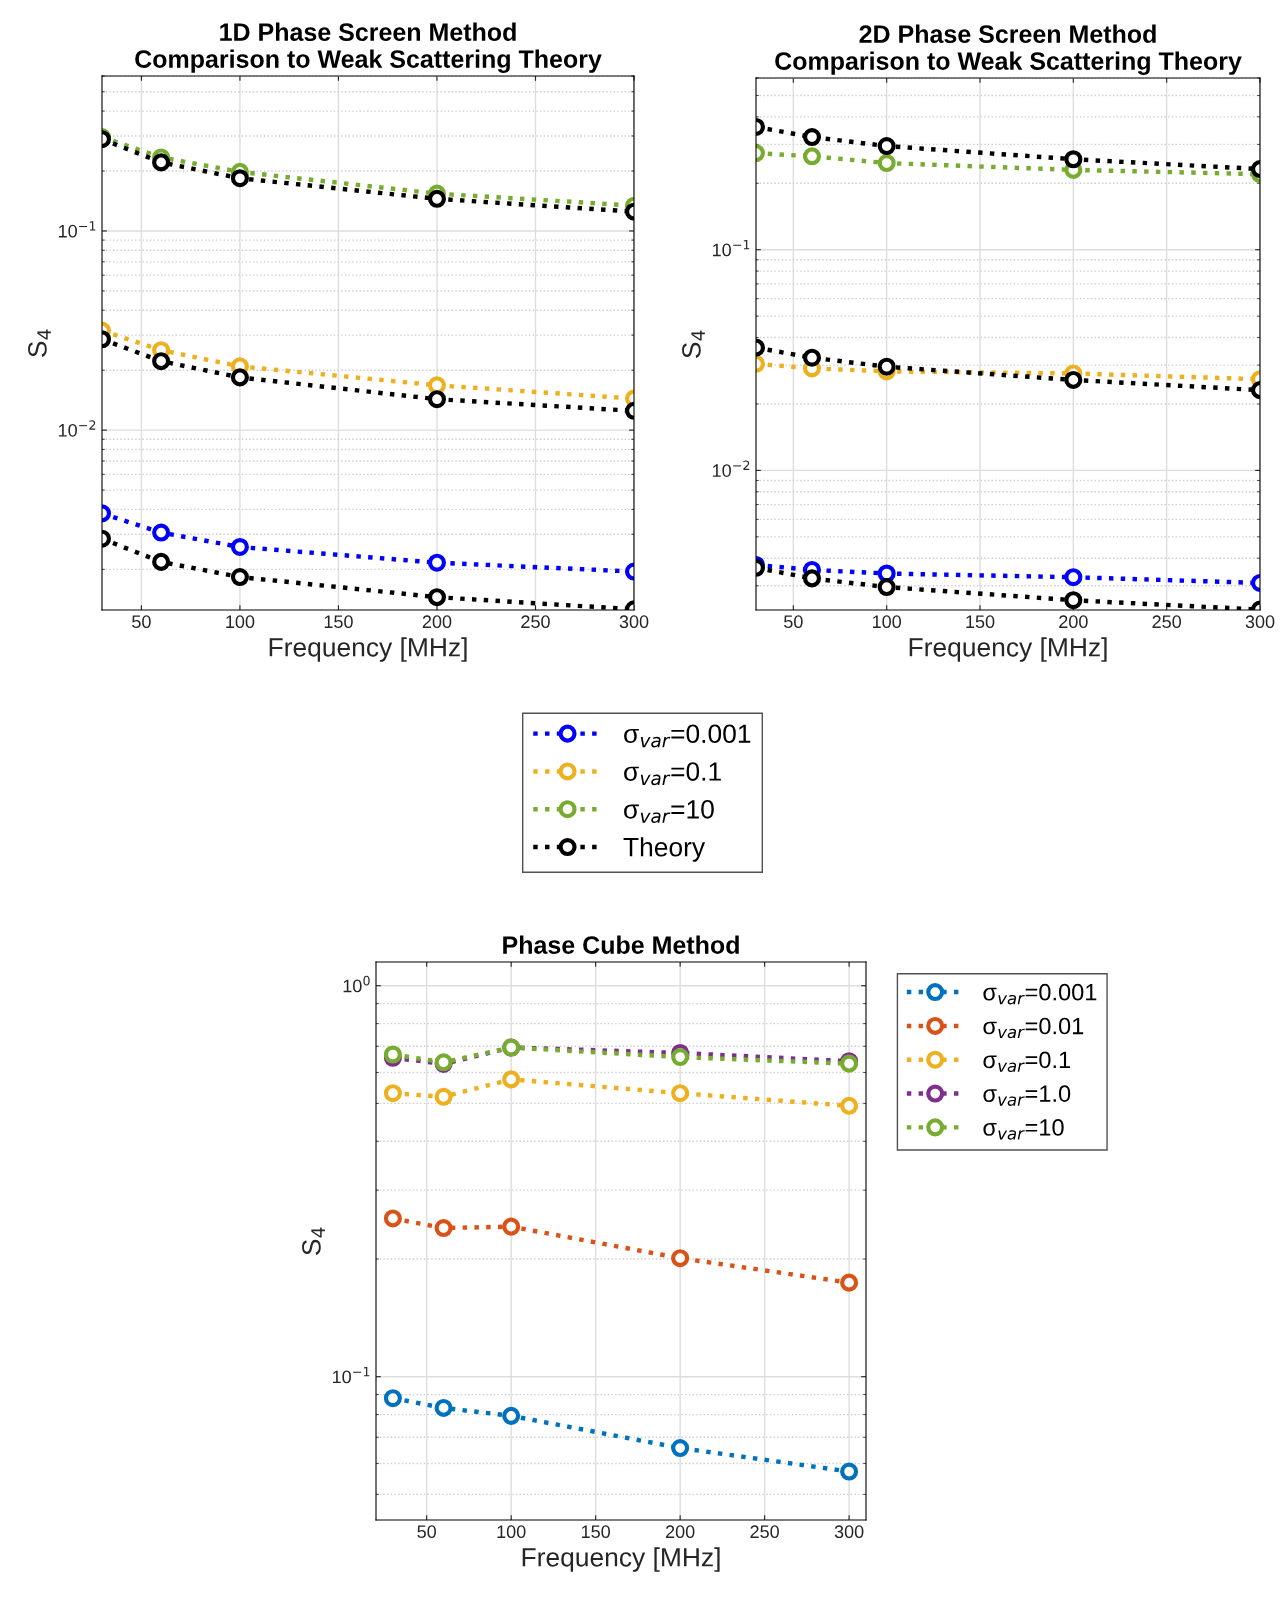  What do you see at coordinates (1027, 1095) in the screenshot?
I see `legend-label: σ$_{var}$=1.0` at bounding box center [1027, 1095].